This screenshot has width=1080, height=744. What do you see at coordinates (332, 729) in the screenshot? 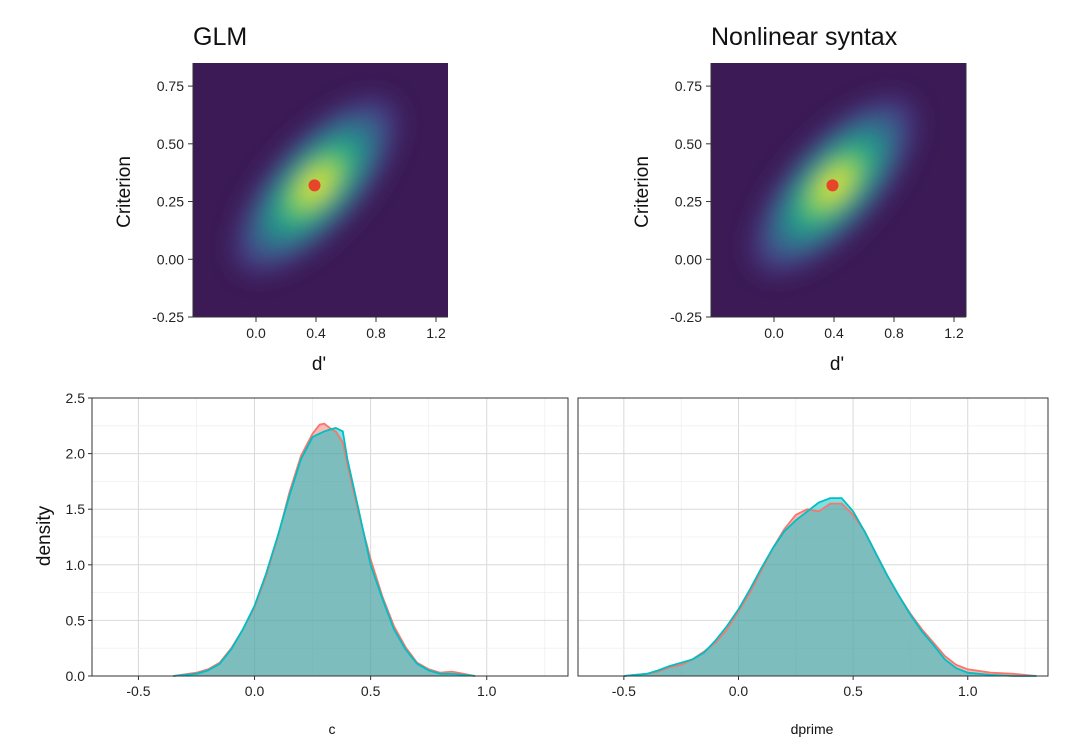
I see `density-c-xlabel: c` at bounding box center [332, 729].